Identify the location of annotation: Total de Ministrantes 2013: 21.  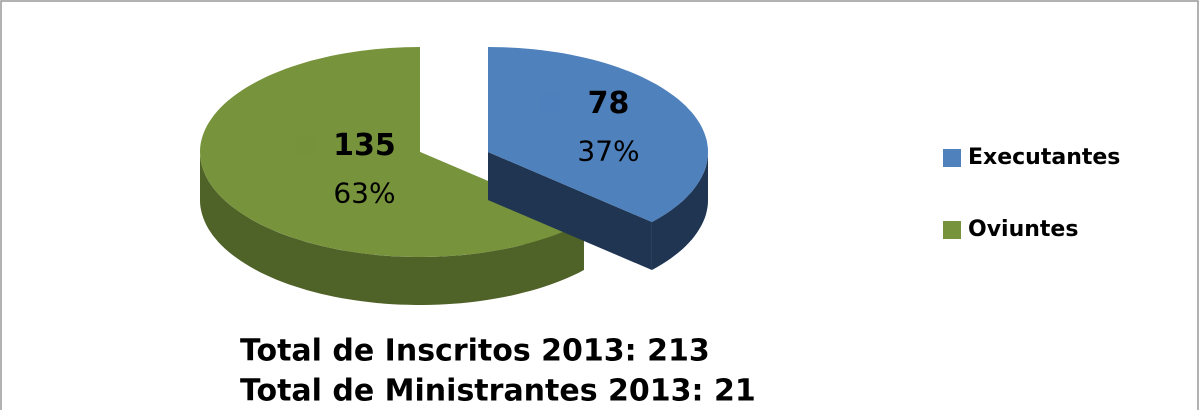
(498, 391).